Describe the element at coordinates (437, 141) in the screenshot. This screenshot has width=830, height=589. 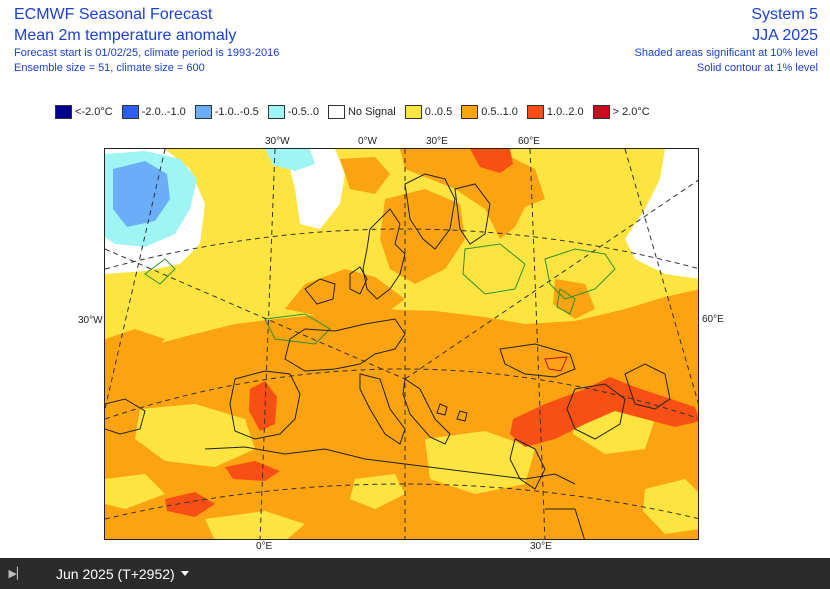
I see `label-top-30e: 30°E` at that location.